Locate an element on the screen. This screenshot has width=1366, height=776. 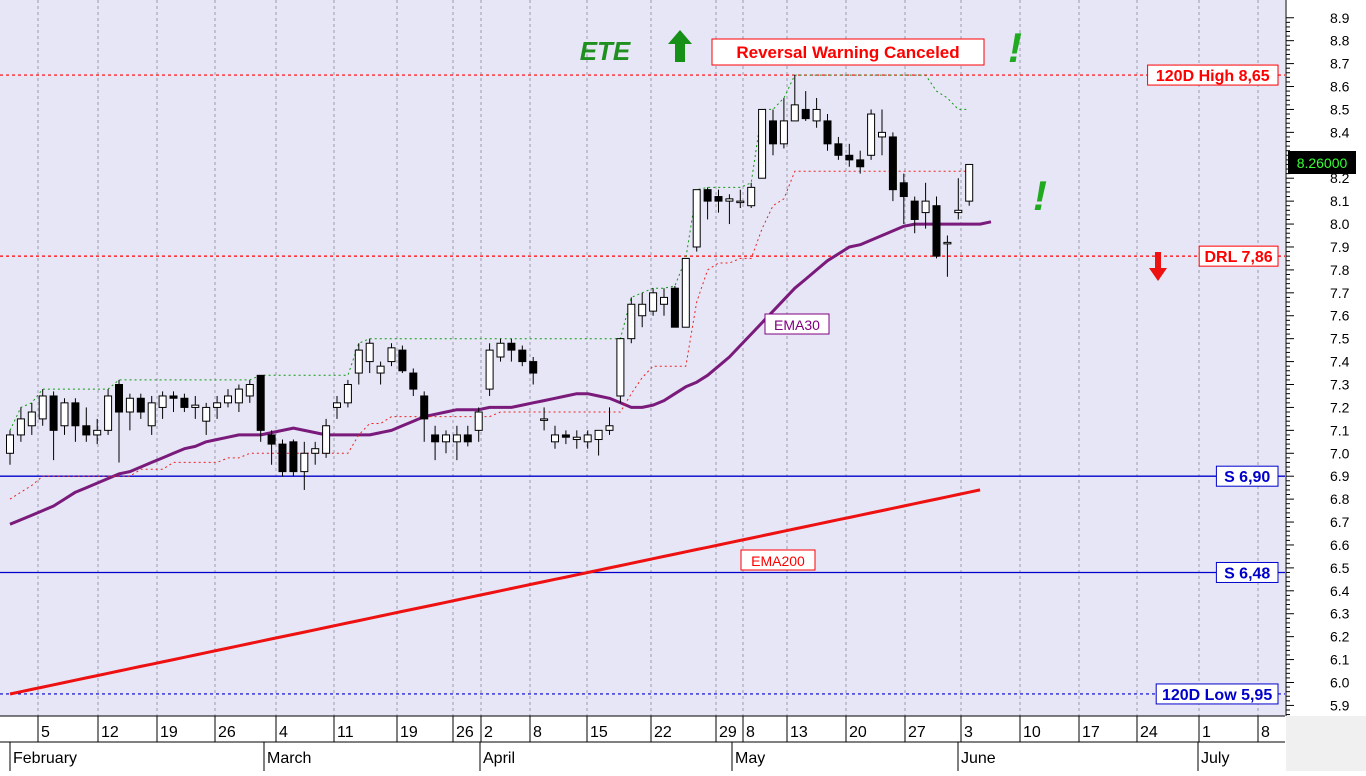
day-label: 13 is located at coordinates (799, 732).